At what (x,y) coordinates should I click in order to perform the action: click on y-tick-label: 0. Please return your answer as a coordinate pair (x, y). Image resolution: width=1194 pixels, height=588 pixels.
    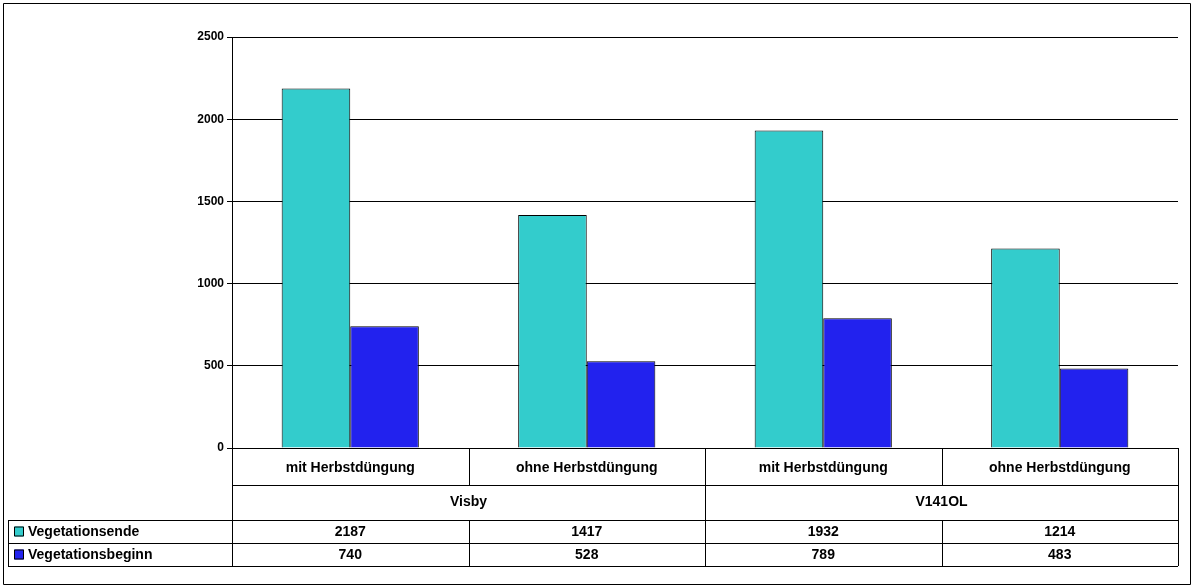
    Looking at the image, I should click on (221, 447).